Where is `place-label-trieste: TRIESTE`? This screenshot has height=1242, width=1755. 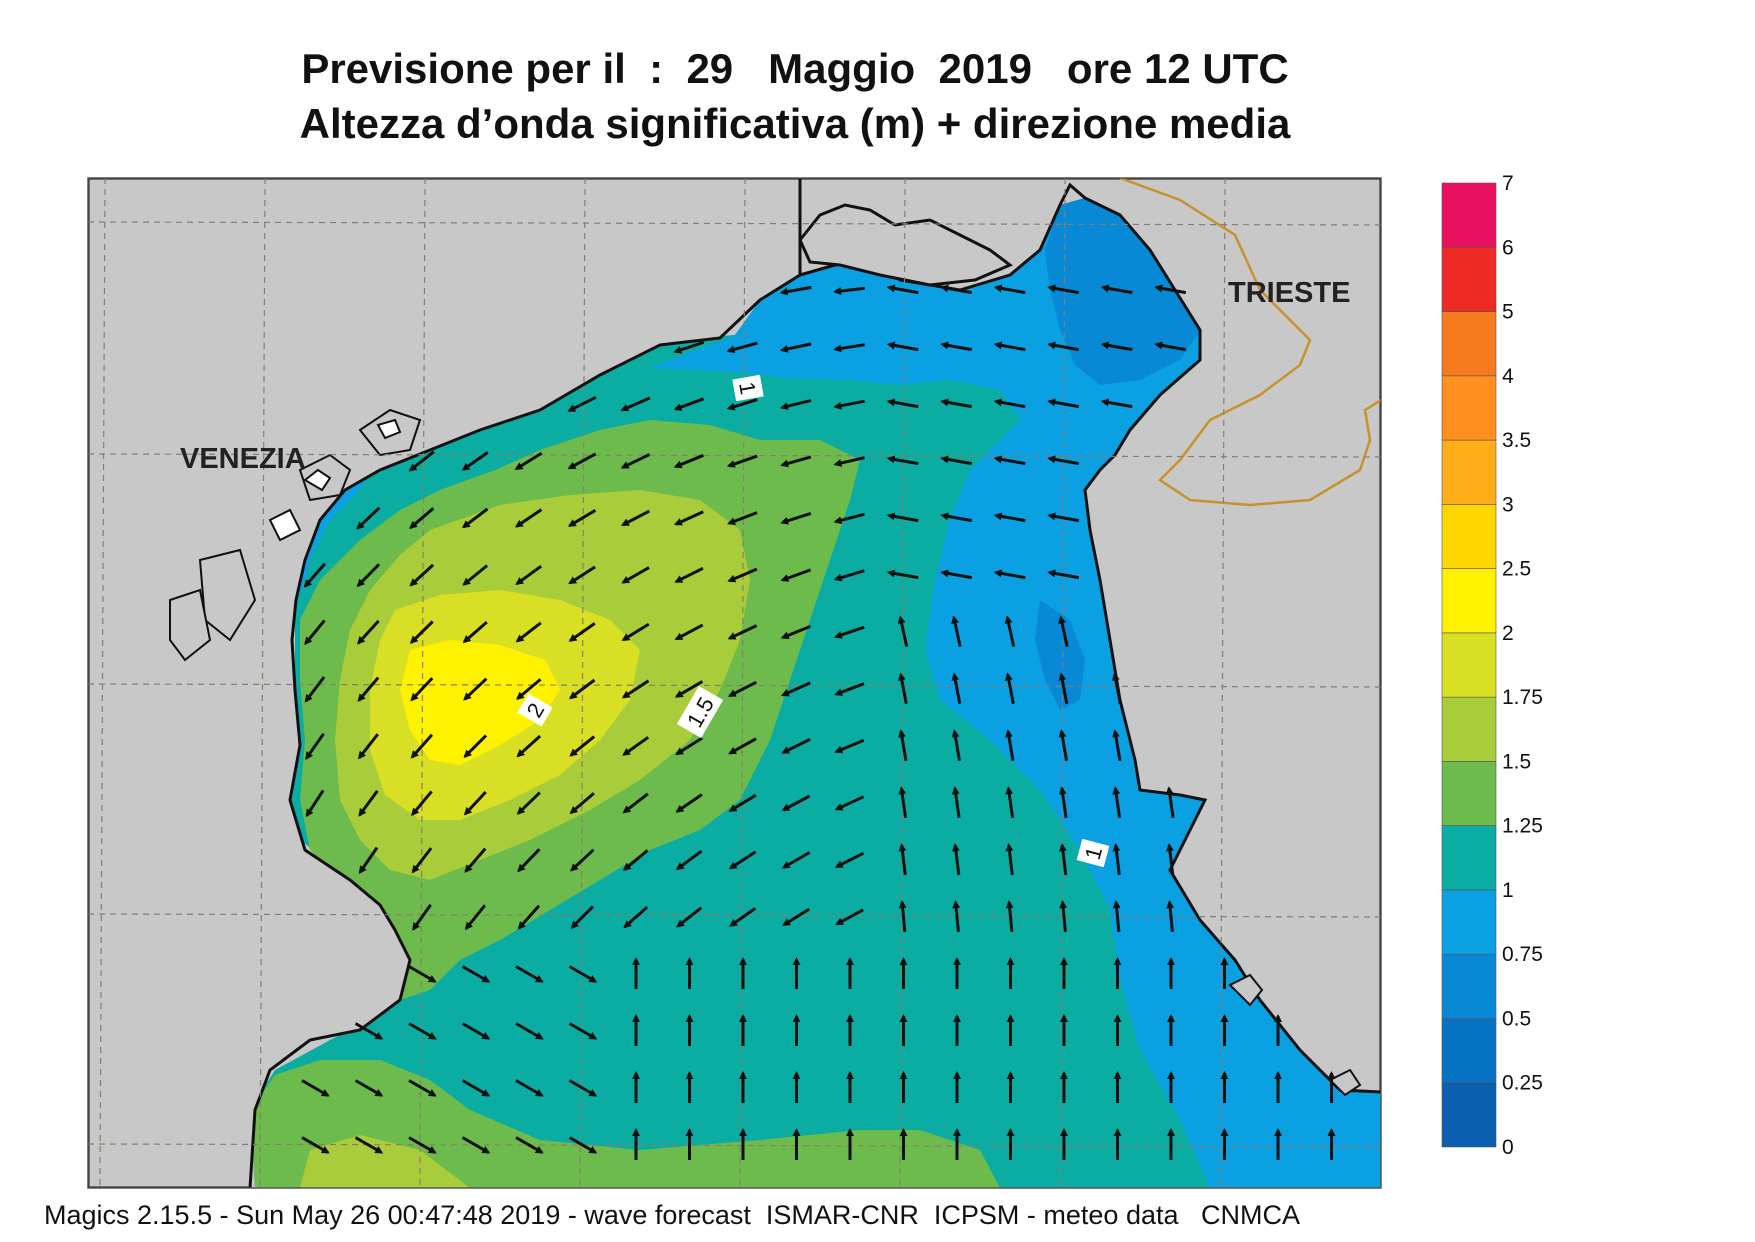
place-label-trieste: TRIESTE is located at coordinates (1289, 293).